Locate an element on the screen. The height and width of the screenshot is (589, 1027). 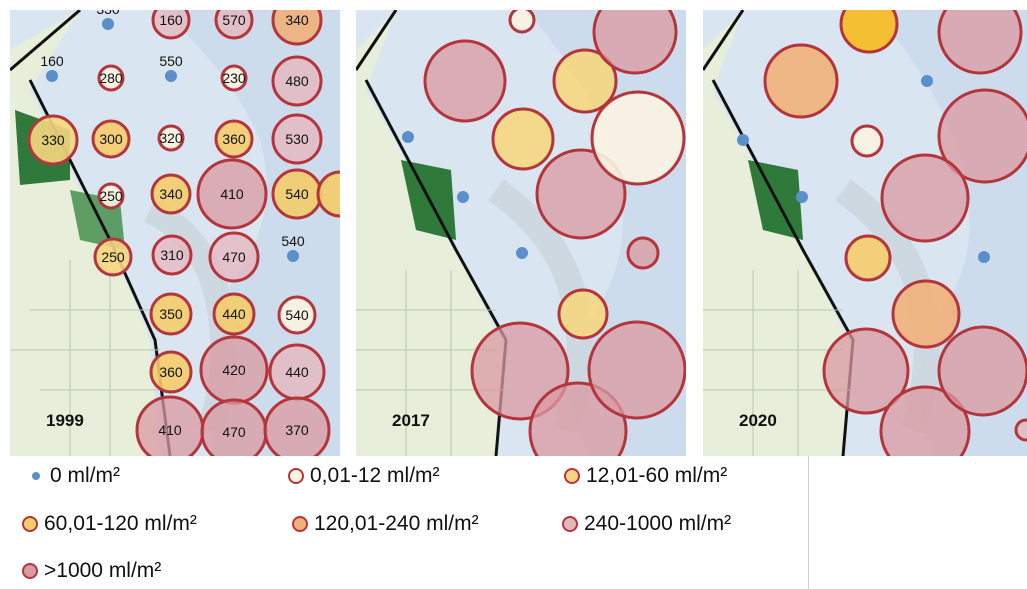
year-label: 2017 is located at coordinates (411, 420).